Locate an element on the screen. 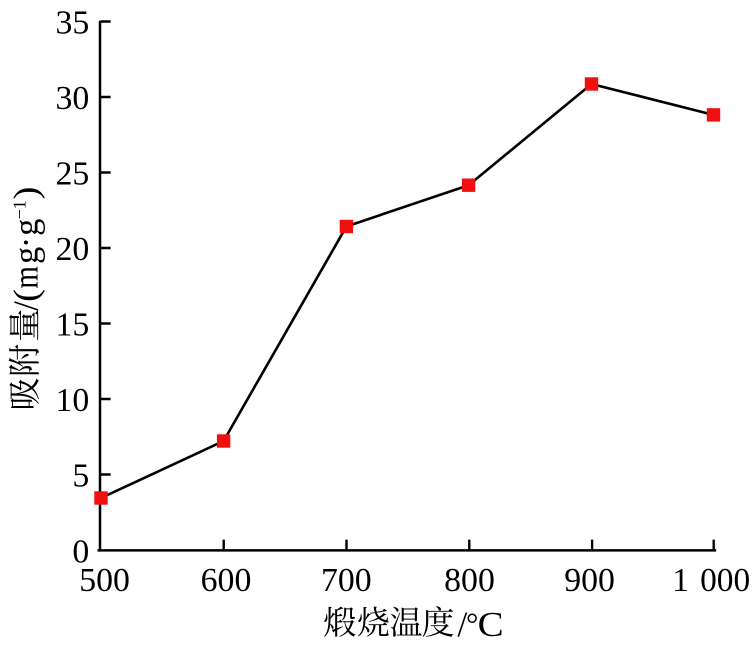  svg-text: 15 is located at coordinates (73, 325).